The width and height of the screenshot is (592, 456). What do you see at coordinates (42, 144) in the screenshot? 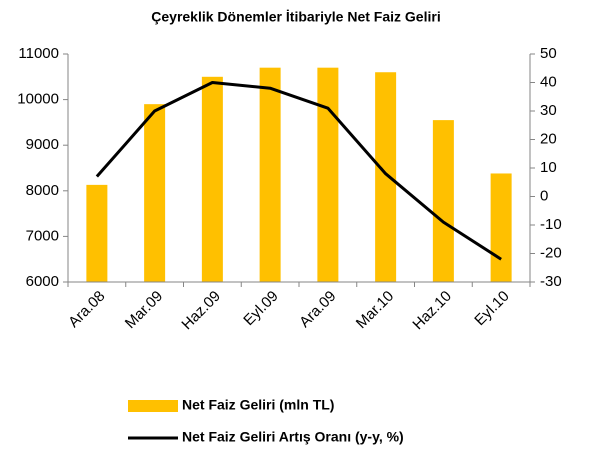
I see `y-tick-label: 9000` at bounding box center [42, 144].